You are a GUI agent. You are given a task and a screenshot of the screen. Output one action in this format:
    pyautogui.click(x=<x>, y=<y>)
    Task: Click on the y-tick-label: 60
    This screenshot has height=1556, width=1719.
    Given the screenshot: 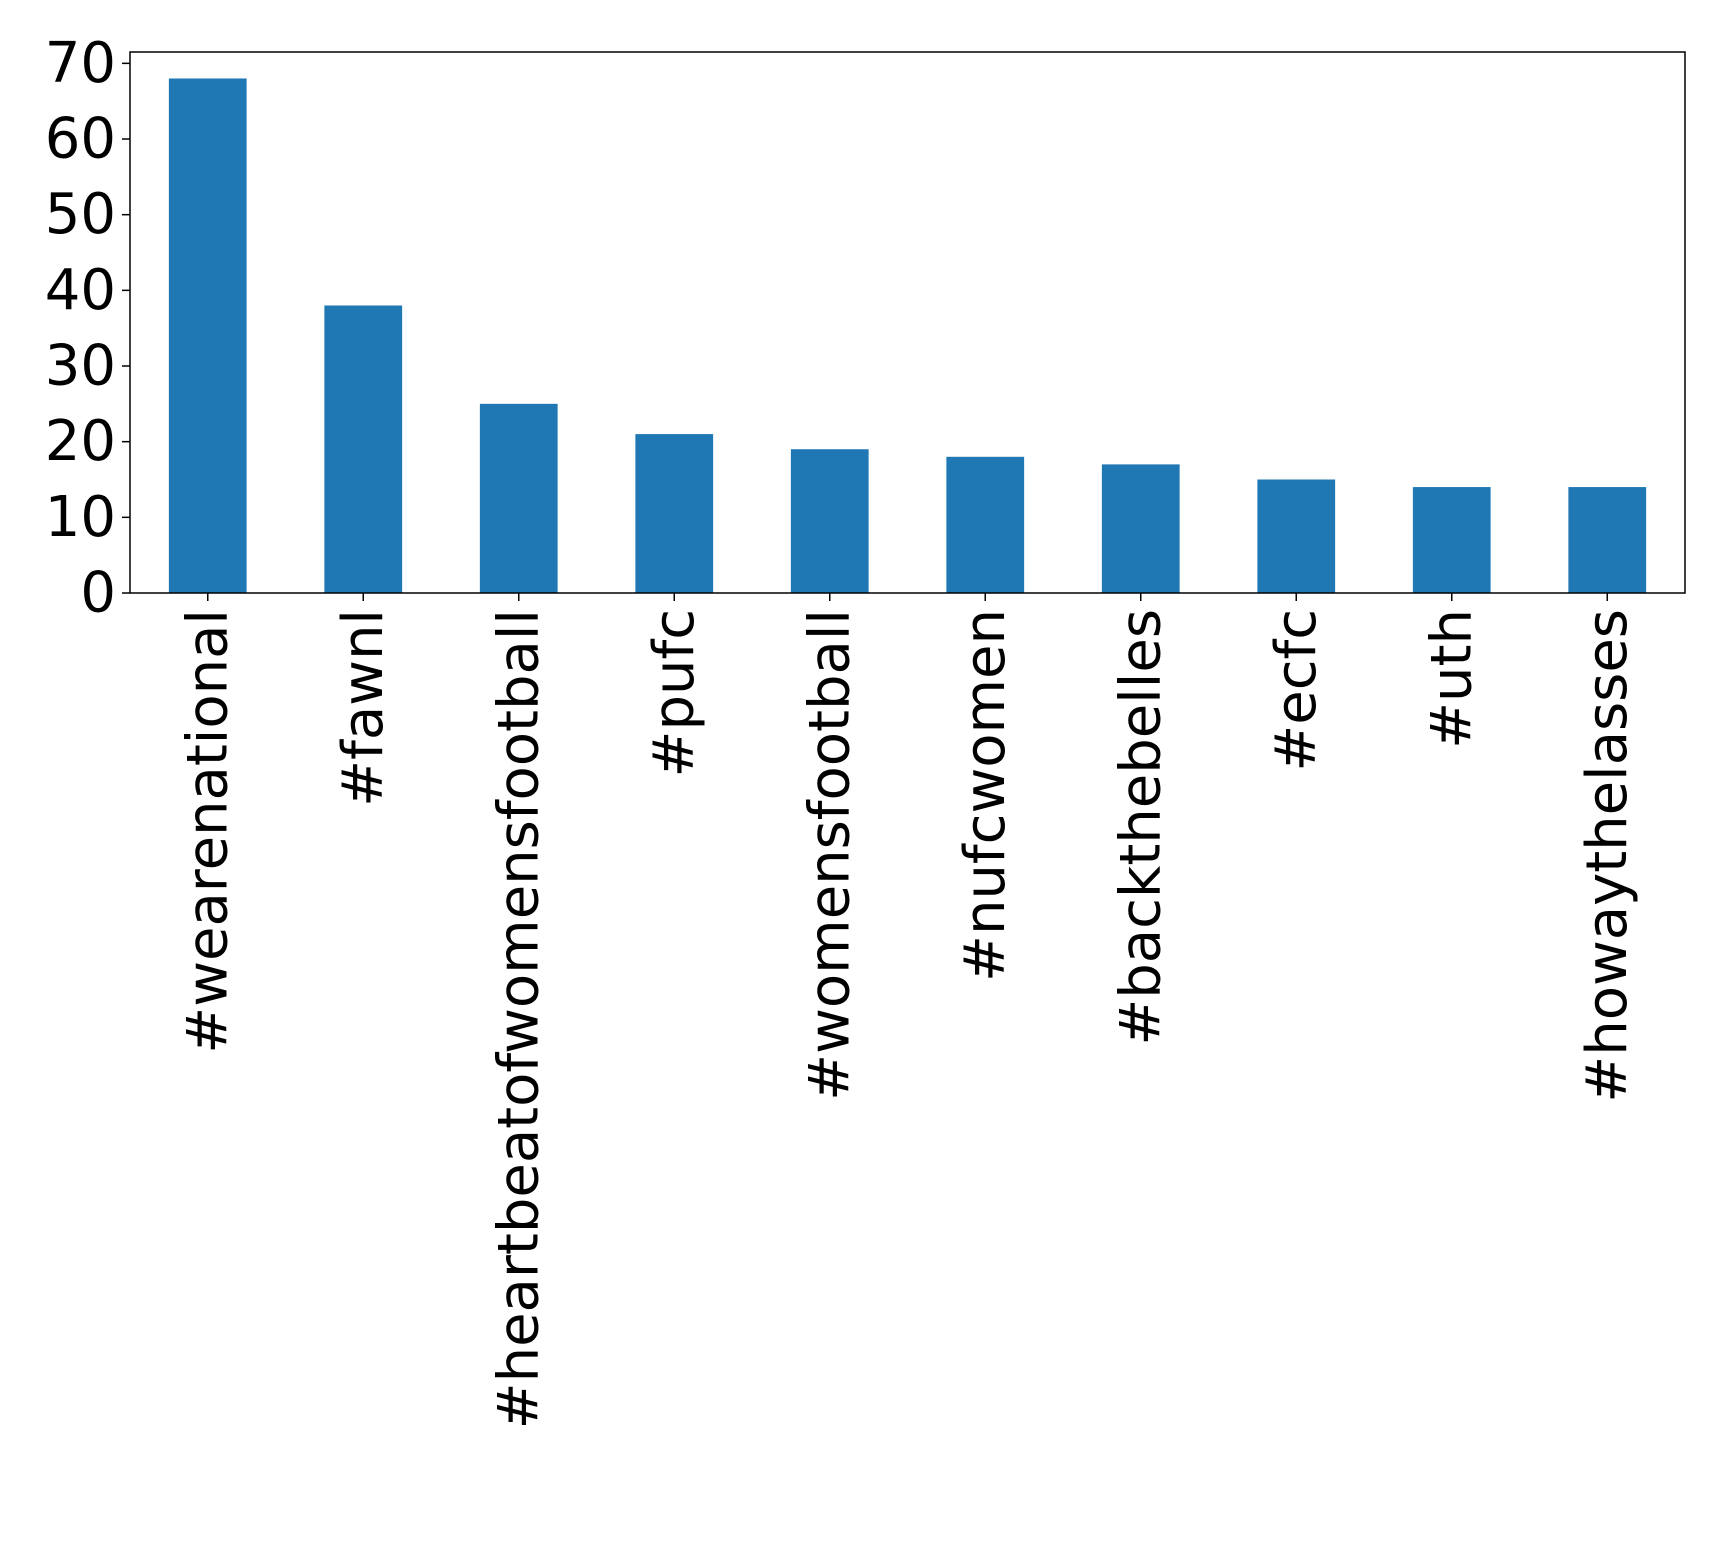 What is the action you would take?
    pyautogui.click(x=80, y=139)
    